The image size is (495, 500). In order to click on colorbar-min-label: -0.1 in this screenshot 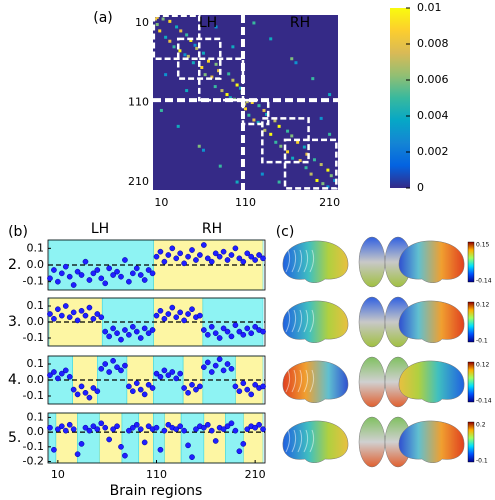, I will do `click(482, 461)`.